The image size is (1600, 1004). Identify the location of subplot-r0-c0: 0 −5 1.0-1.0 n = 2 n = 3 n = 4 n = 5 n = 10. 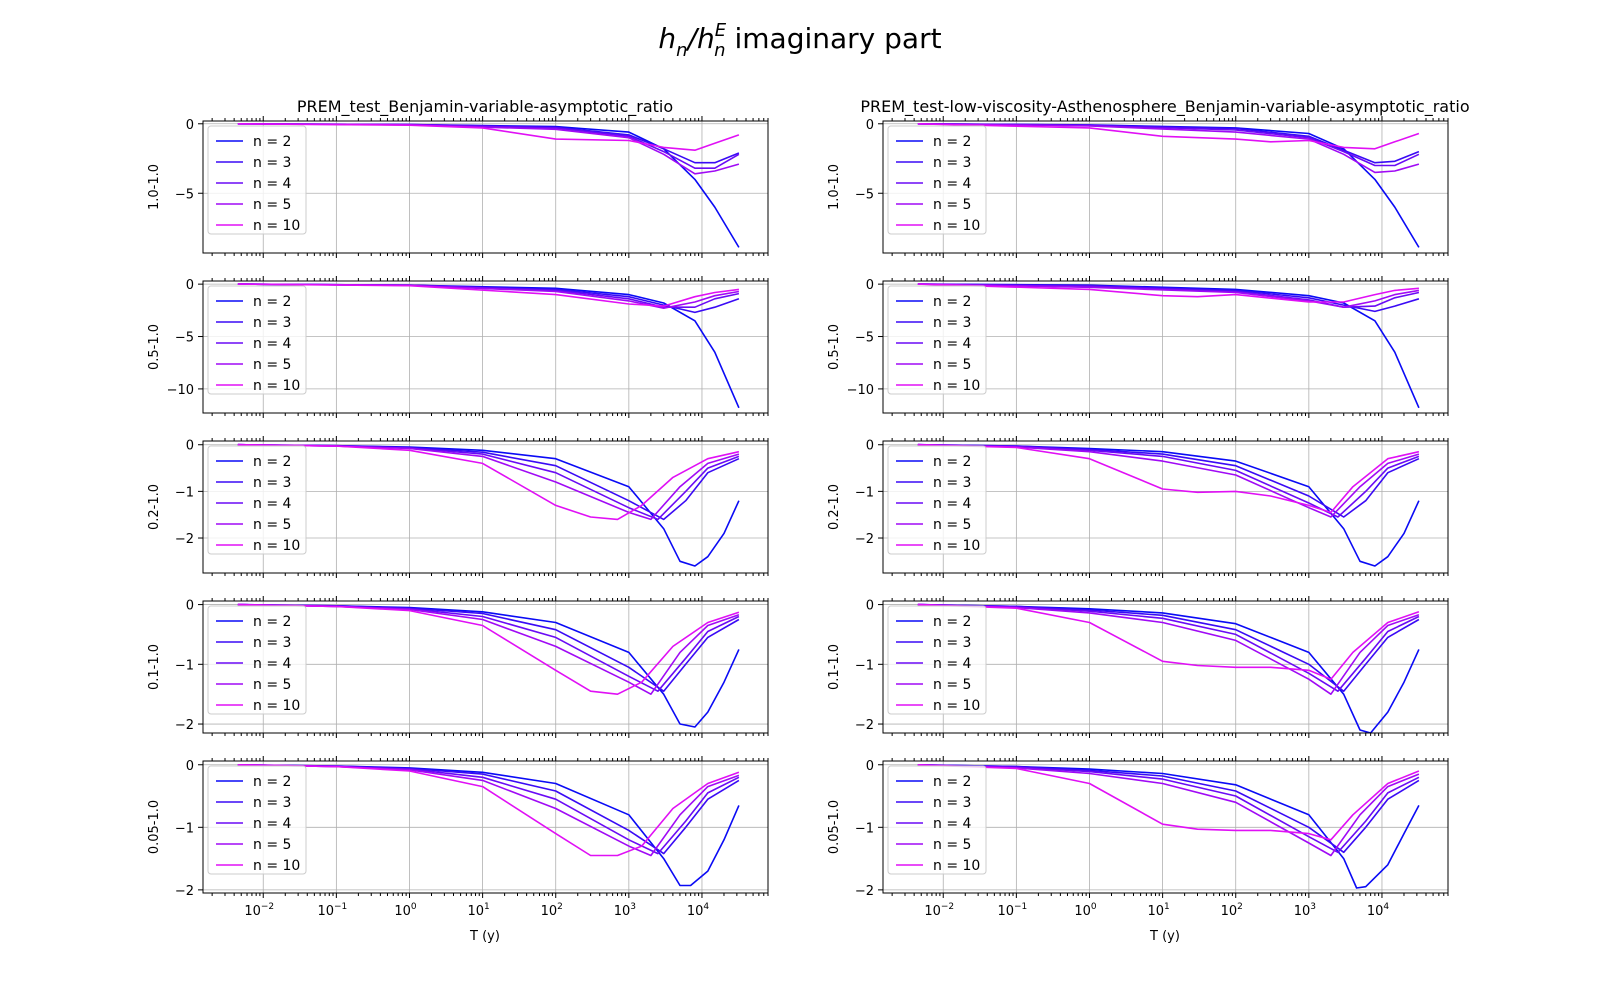
(458, 187).